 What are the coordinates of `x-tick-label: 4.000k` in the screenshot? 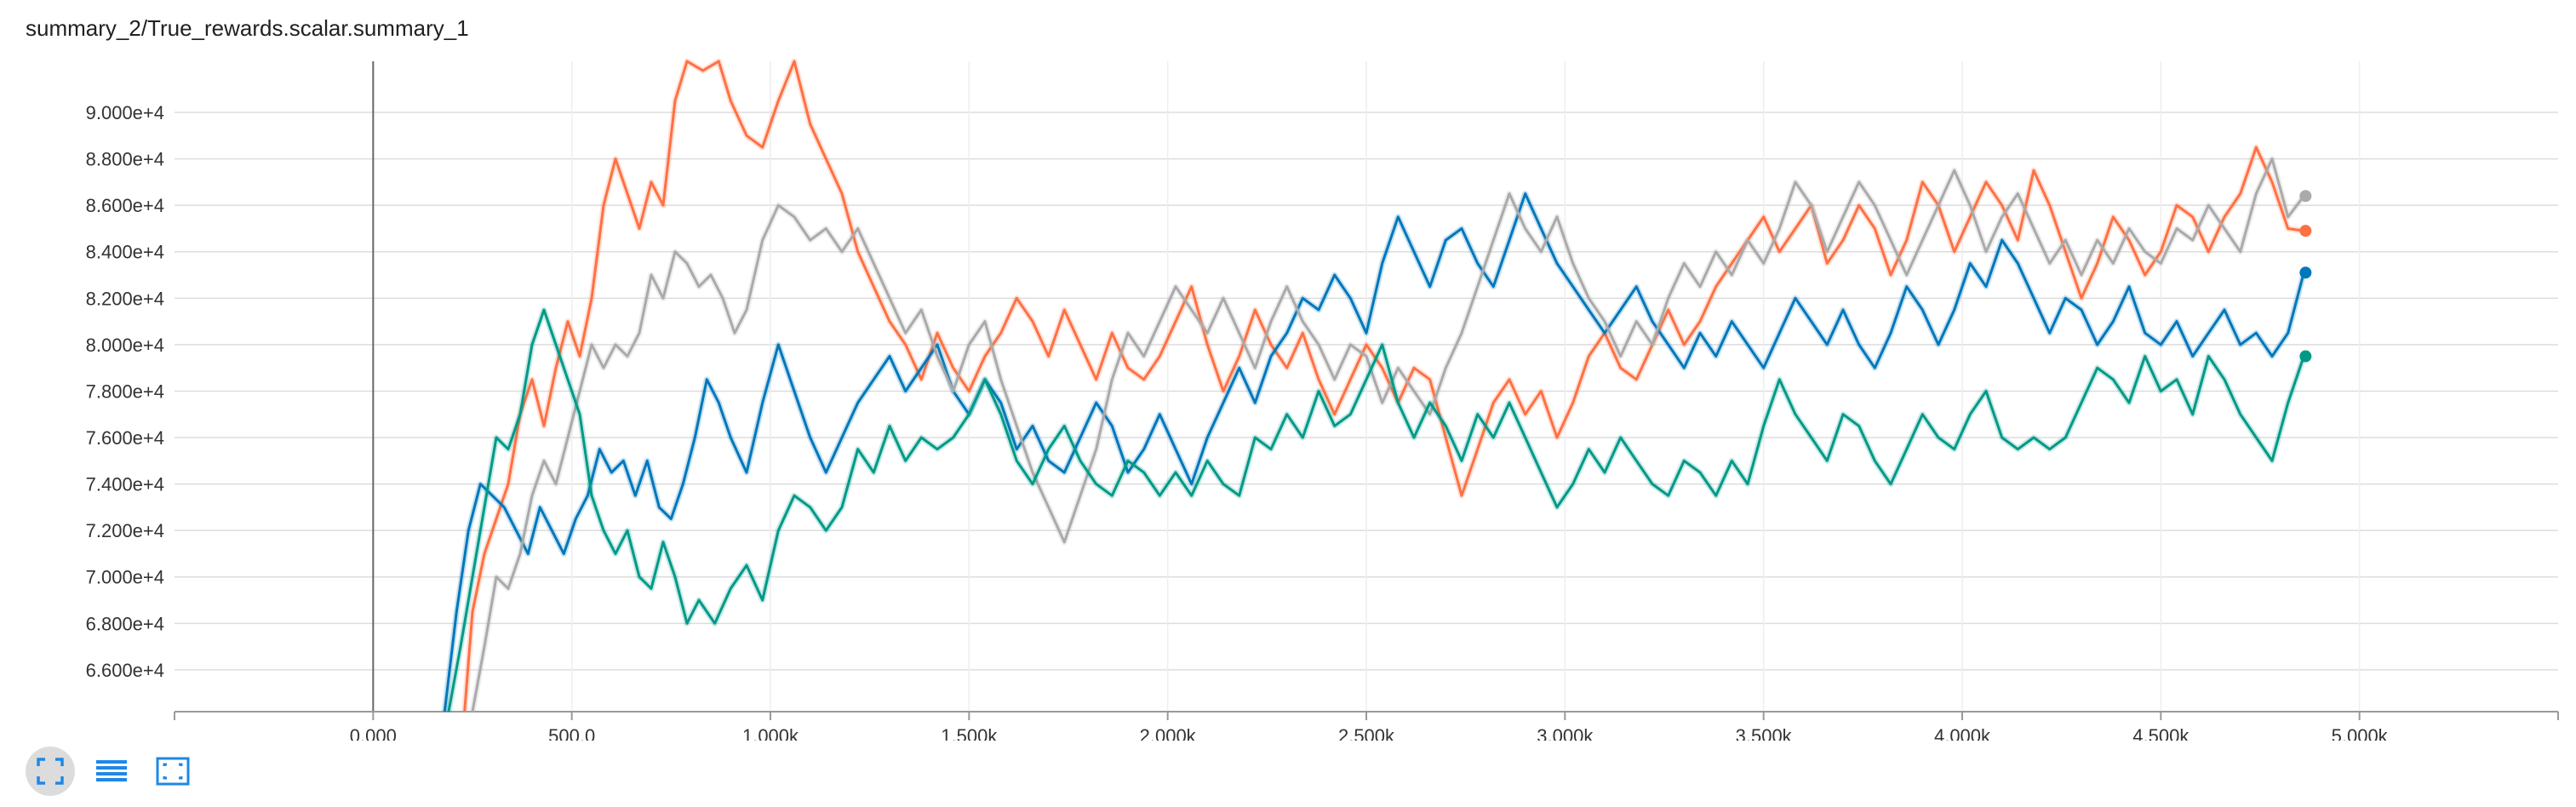 It's located at (1962, 733).